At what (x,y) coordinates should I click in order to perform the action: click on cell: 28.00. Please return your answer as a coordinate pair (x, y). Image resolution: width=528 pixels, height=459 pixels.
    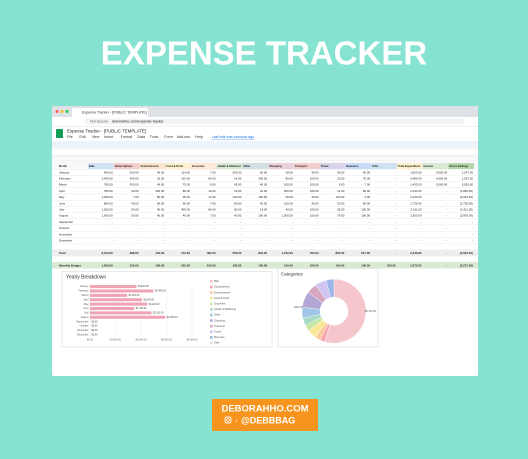
    Looking at the image, I should click on (290, 172).